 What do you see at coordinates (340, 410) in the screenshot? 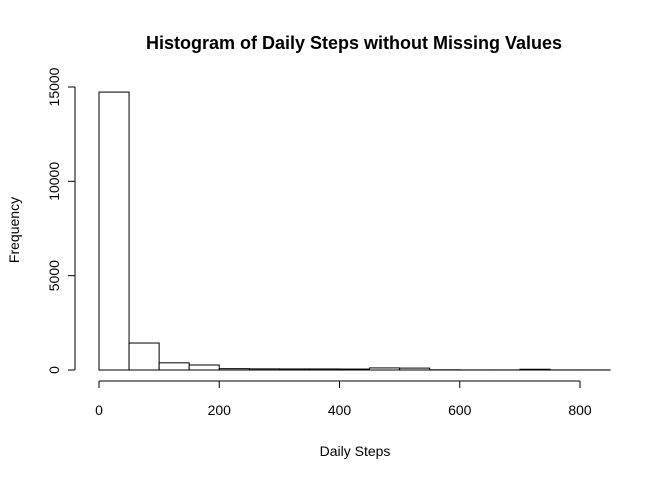
I see `x-tick-label: 400` at bounding box center [340, 410].